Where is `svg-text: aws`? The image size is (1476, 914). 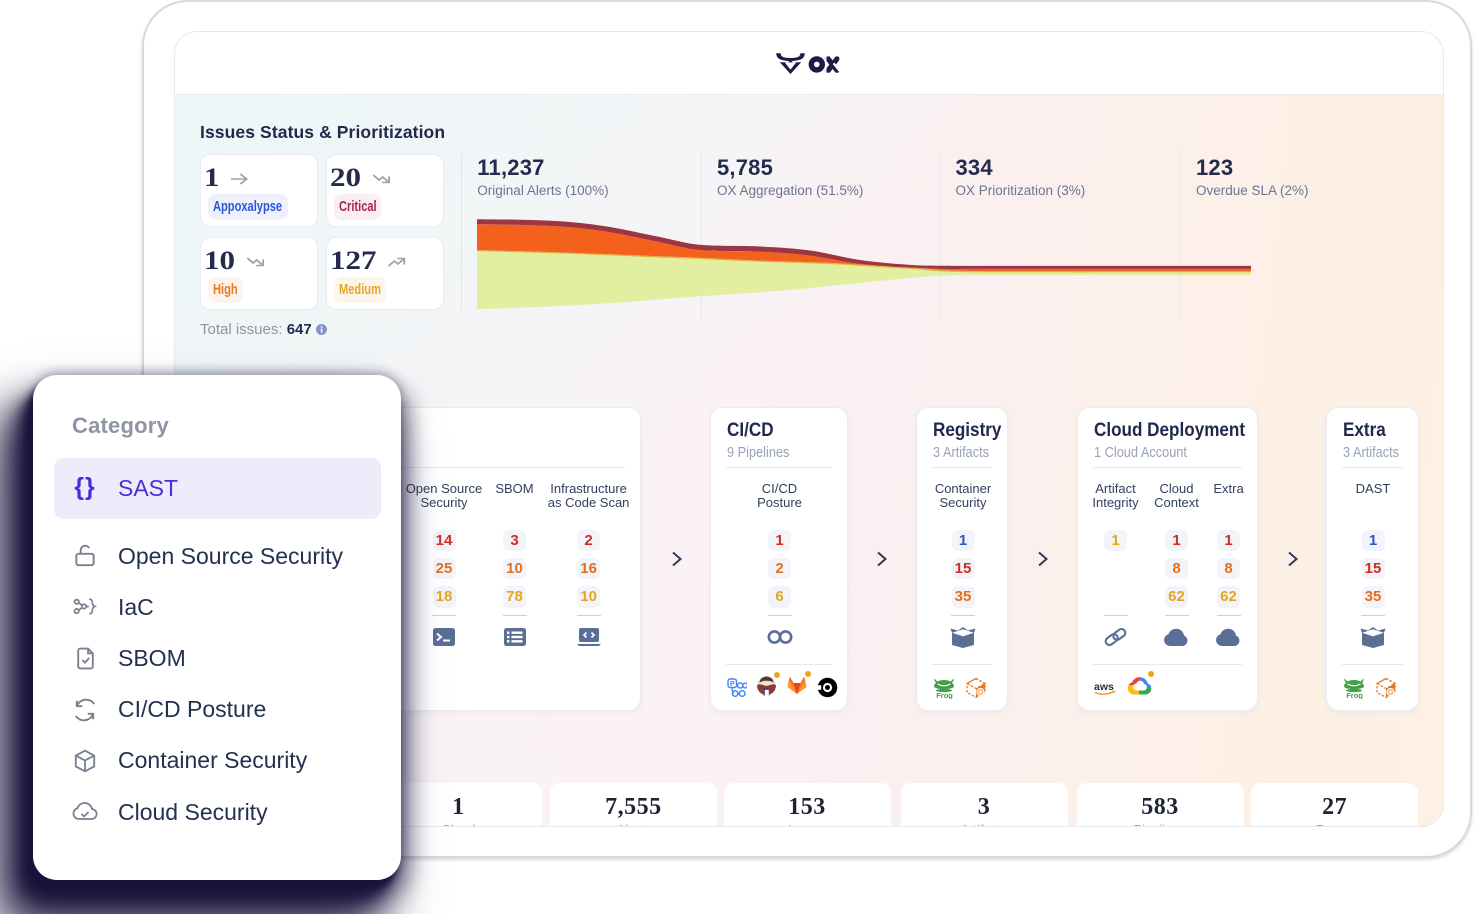
svg-text: aws is located at coordinates (1104, 687).